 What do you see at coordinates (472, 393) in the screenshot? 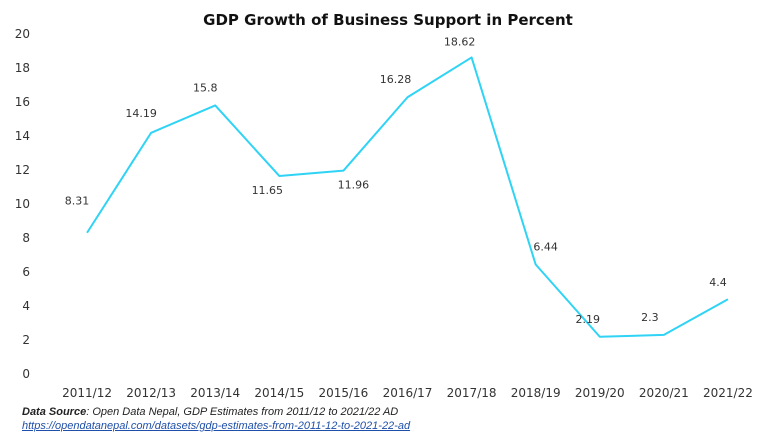
I see `x-tick-label: 2017/18` at bounding box center [472, 393].